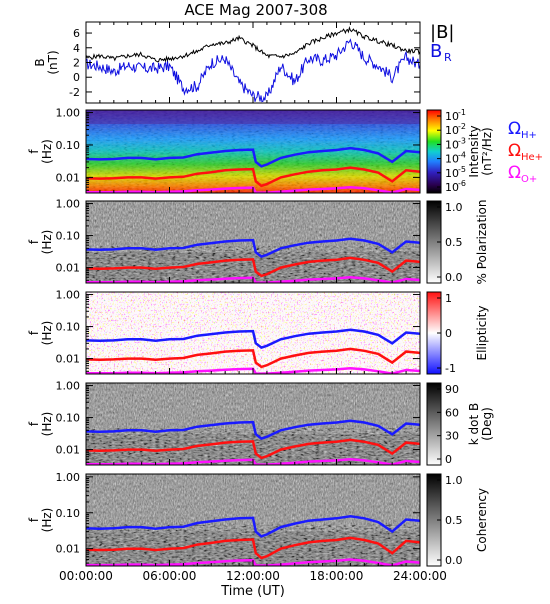 This screenshot has height=604, width=550. What do you see at coordinates (255, 10) in the screenshot?
I see `figure-title: ACE Mag 2007-308` at bounding box center [255, 10].